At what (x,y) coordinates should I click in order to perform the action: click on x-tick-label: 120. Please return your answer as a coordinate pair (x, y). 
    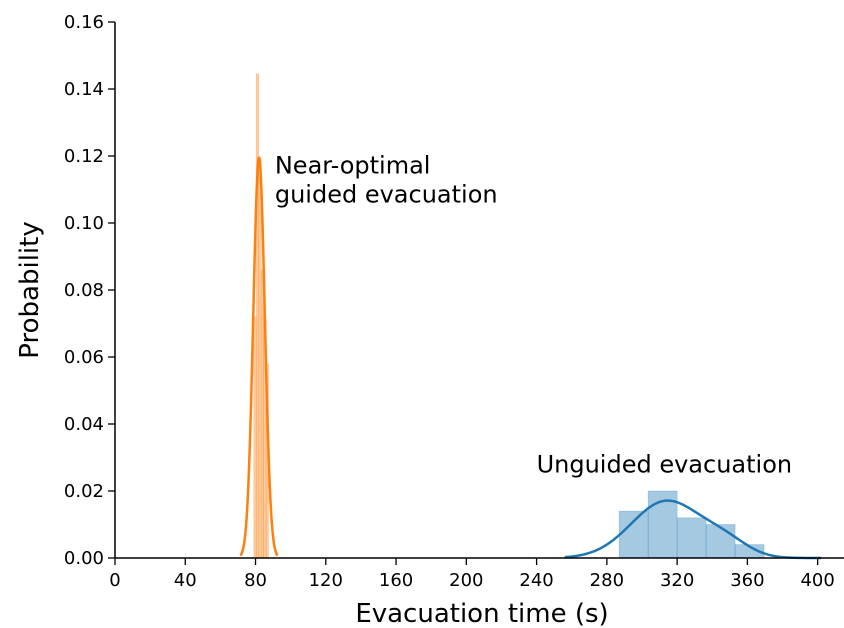
    Looking at the image, I should click on (326, 580).